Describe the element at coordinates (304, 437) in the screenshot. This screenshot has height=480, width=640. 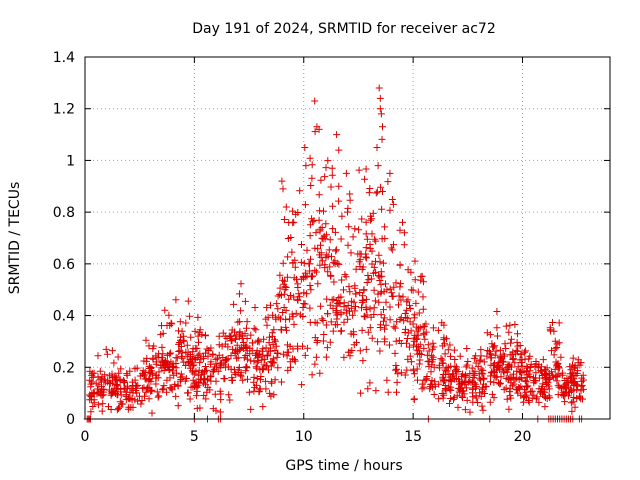
I see `x-tick-label: 10` at that location.